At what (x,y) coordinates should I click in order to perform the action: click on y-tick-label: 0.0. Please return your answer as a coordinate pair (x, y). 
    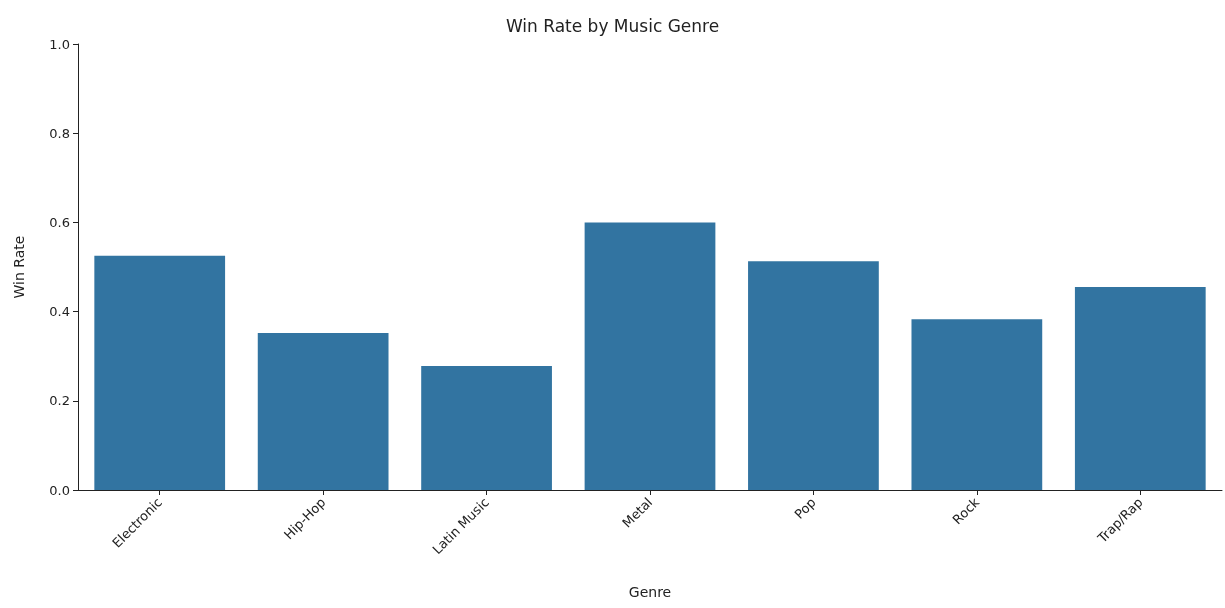
    Looking at the image, I should click on (59, 490).